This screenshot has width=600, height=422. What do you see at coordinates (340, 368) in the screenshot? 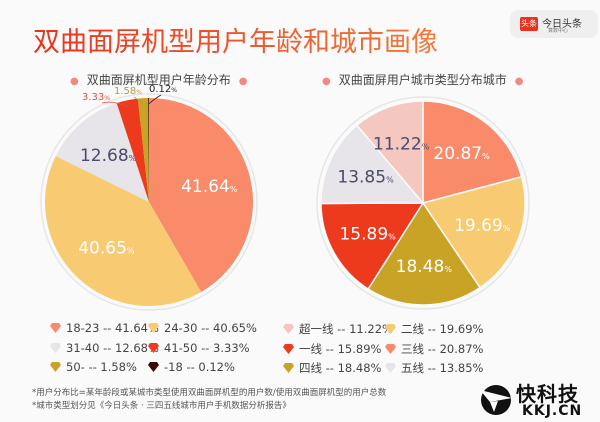
I see `legend-label: 四线 -- 18.48%` at bounding box center [340, 368].